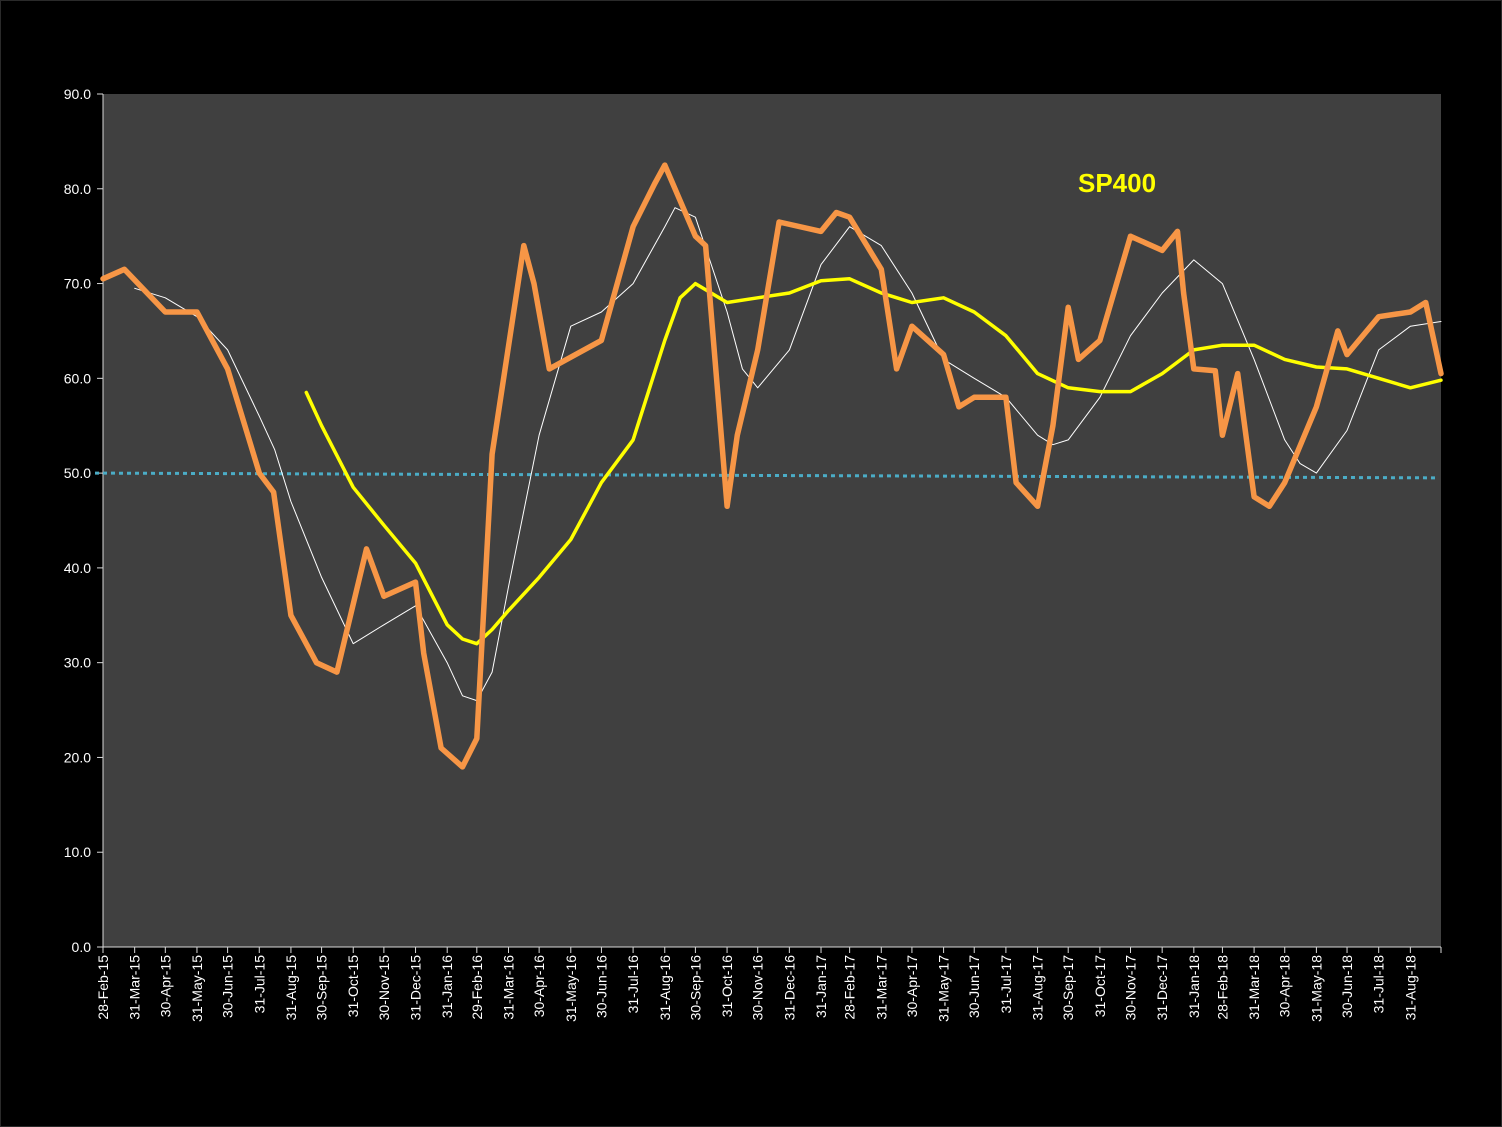 The width and height of the screenshot is (1502, 1127). What do you see at coordinates (1194, 986) in the screenshot?
I see `x-tick-label: 31-Jan-18` at bounding box center [1194, 986].